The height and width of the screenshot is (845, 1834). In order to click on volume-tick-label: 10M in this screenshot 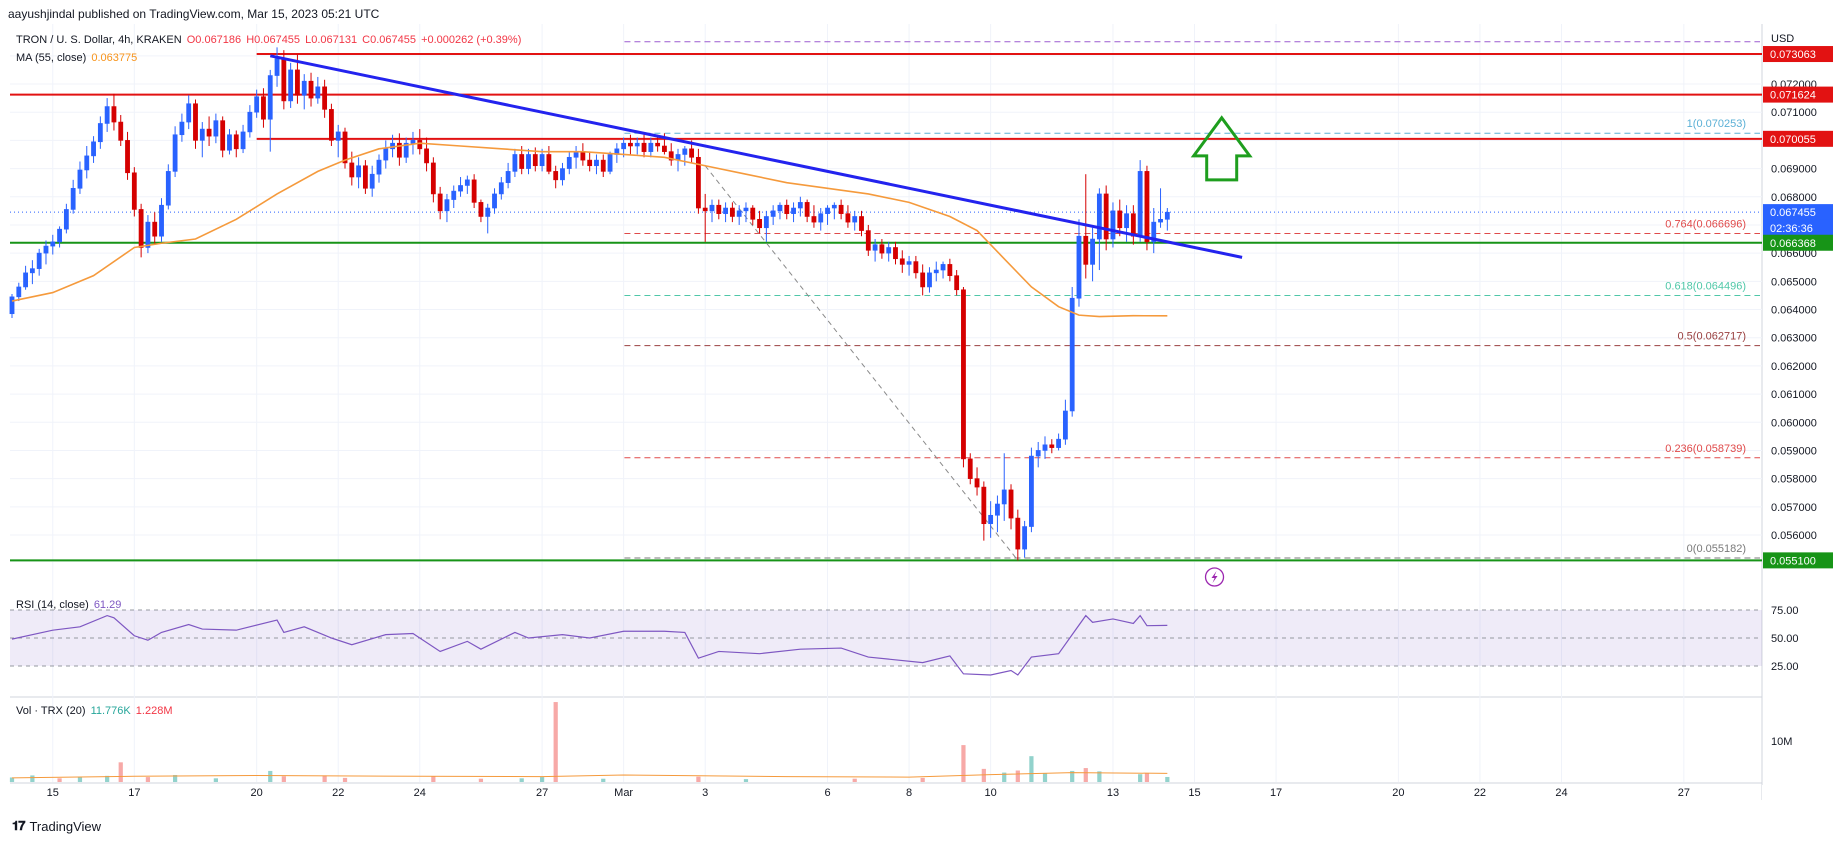, I will do `click(1781, 742)`.